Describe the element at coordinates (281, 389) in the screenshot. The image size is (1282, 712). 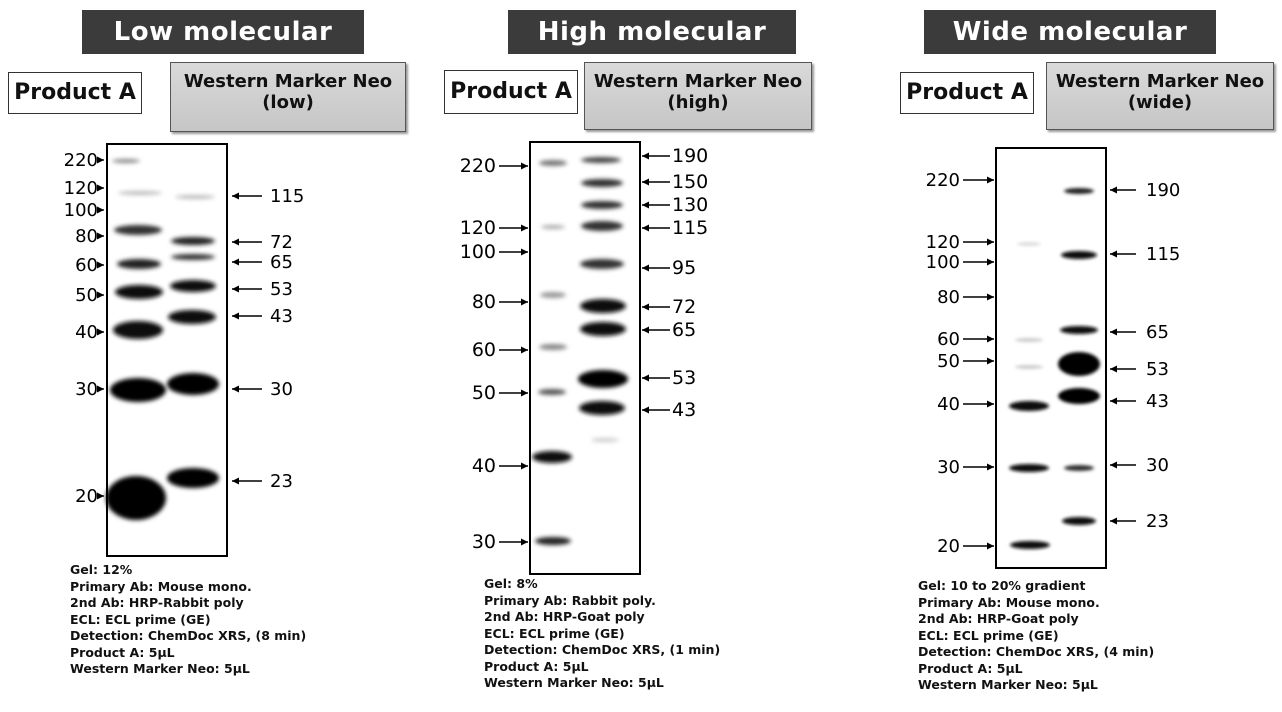
I see `ladder-label-right: 30` at that location.